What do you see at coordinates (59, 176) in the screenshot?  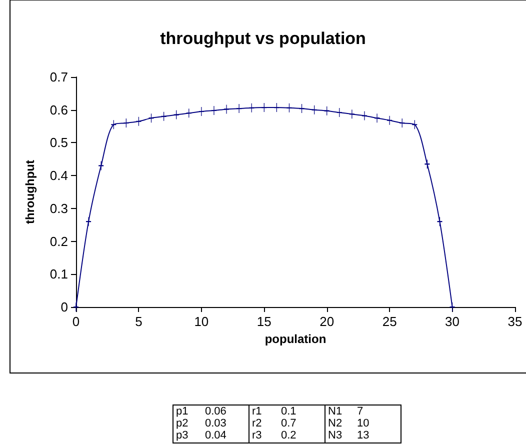 I see `y-tick-label: 0.4` at bounding box center [59, 176].